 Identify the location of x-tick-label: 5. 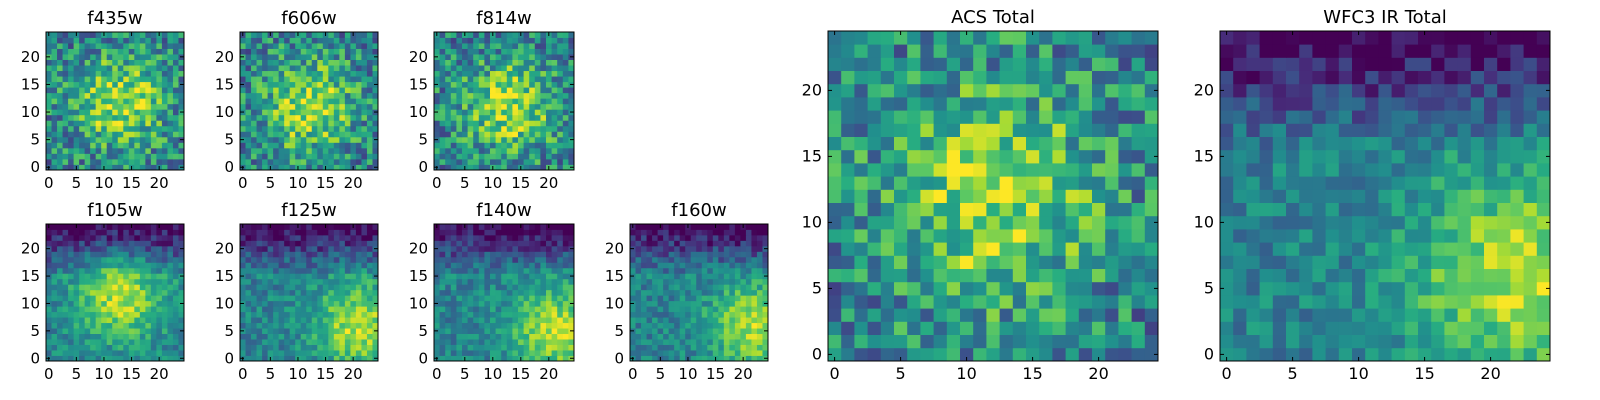
(77, 374).